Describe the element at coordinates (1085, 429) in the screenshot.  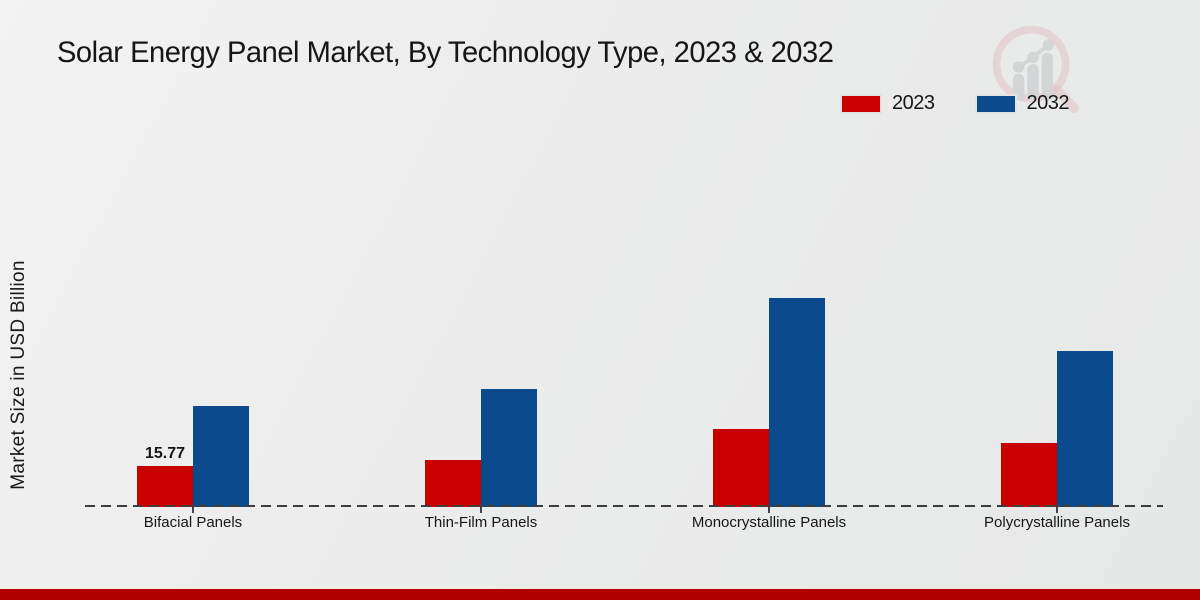
I see `bar-2032-polycrystalline-panels` at that location.